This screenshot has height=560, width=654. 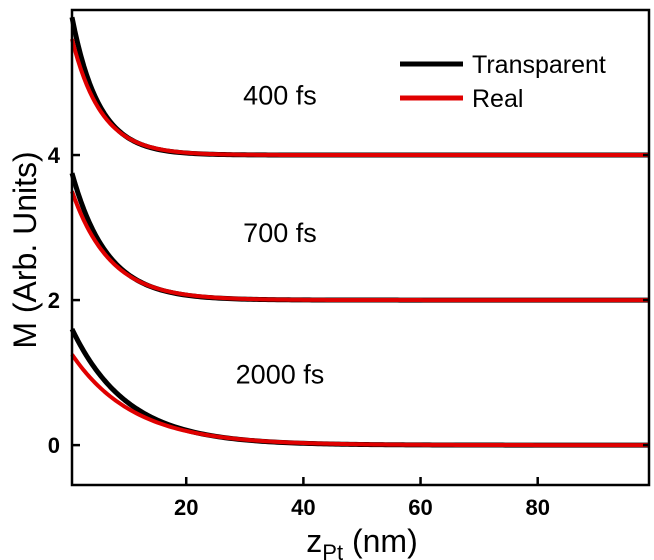 I want to click on x-axis-label-unit: (nm), so click(x=380, y=541).